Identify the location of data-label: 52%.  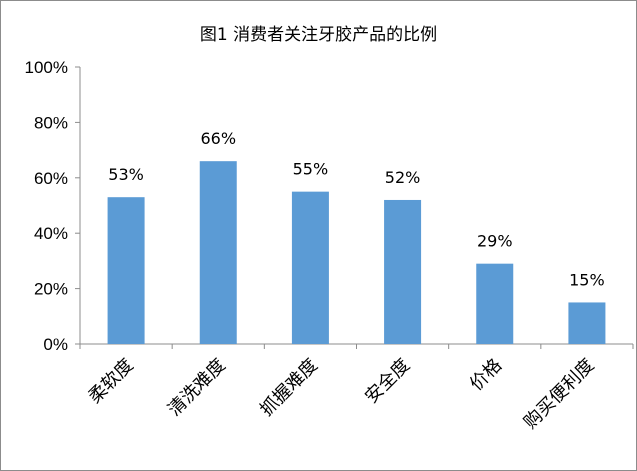
(403, 177).